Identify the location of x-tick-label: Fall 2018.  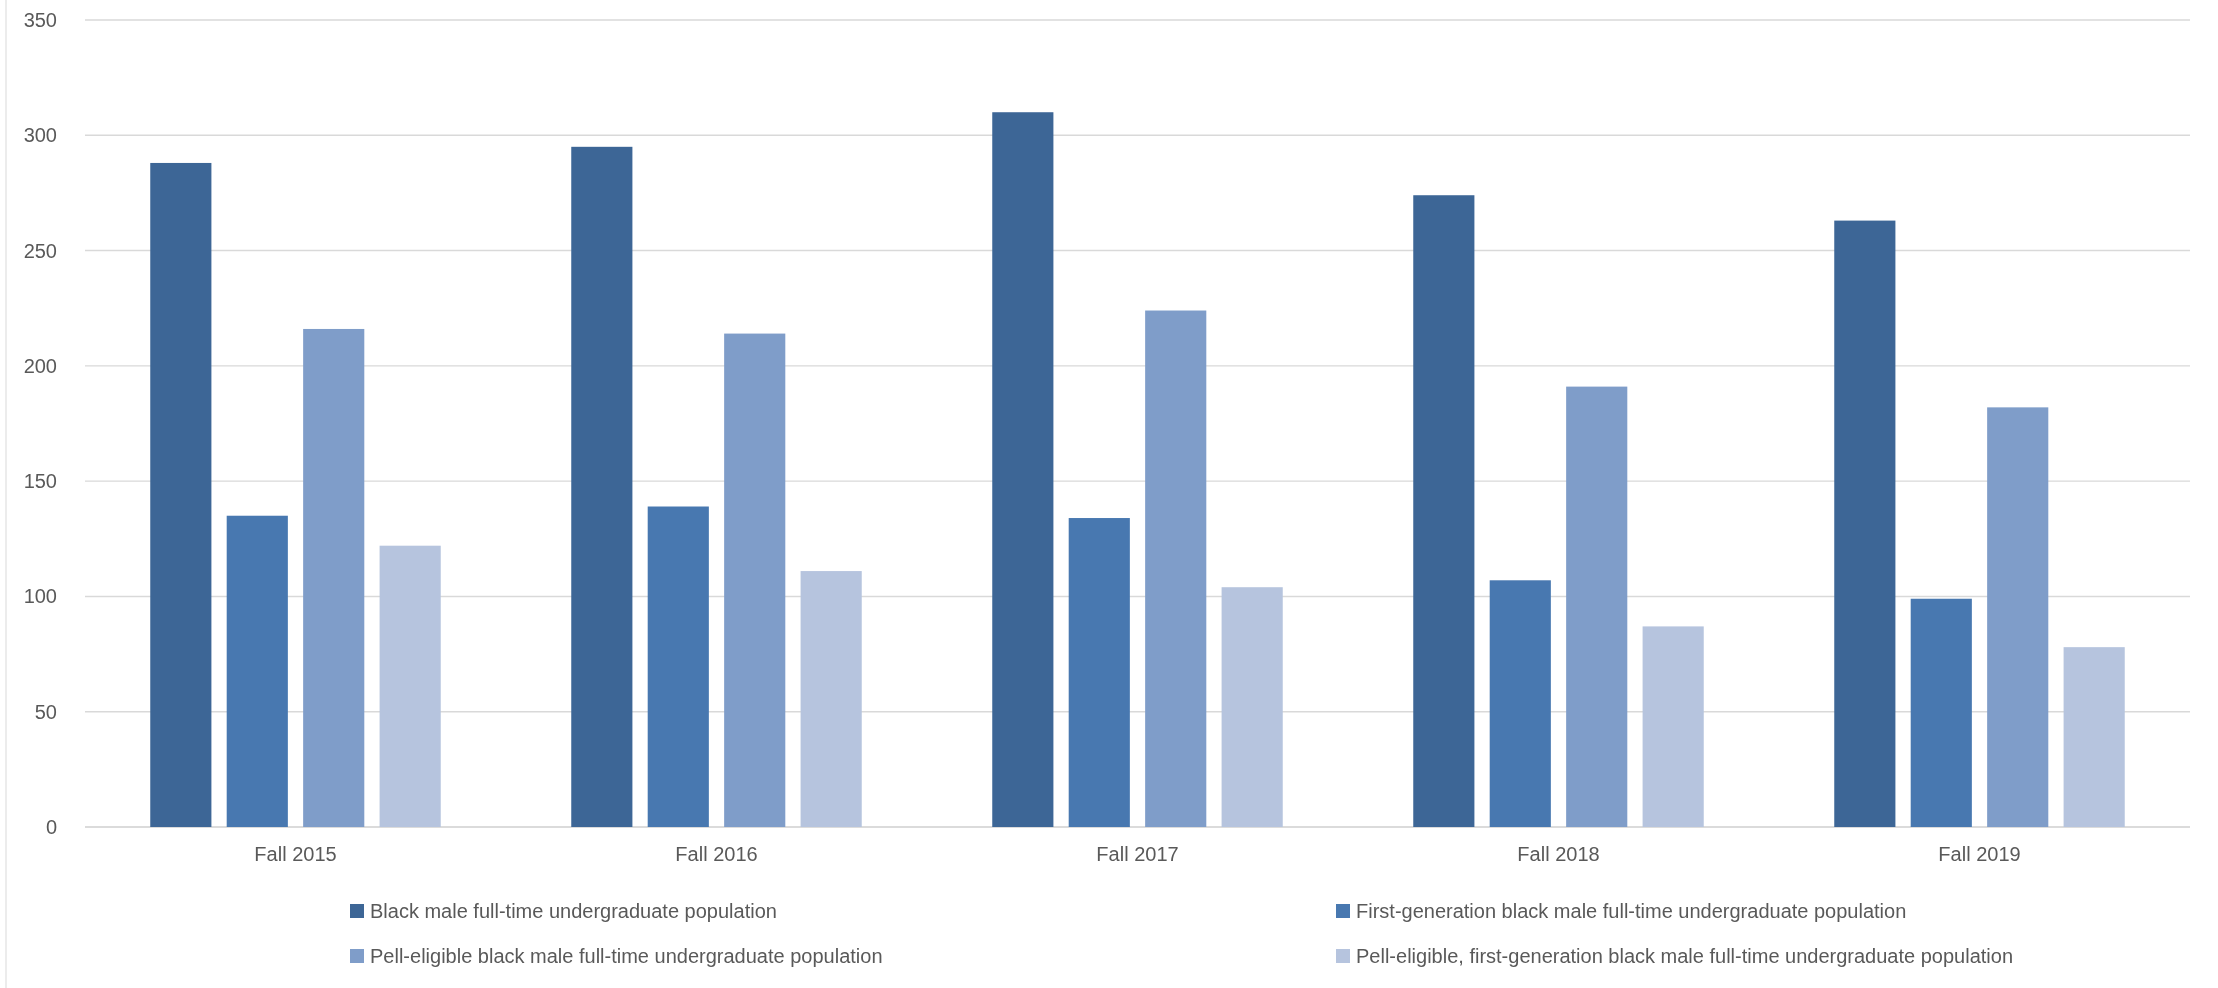
(1558, 854).